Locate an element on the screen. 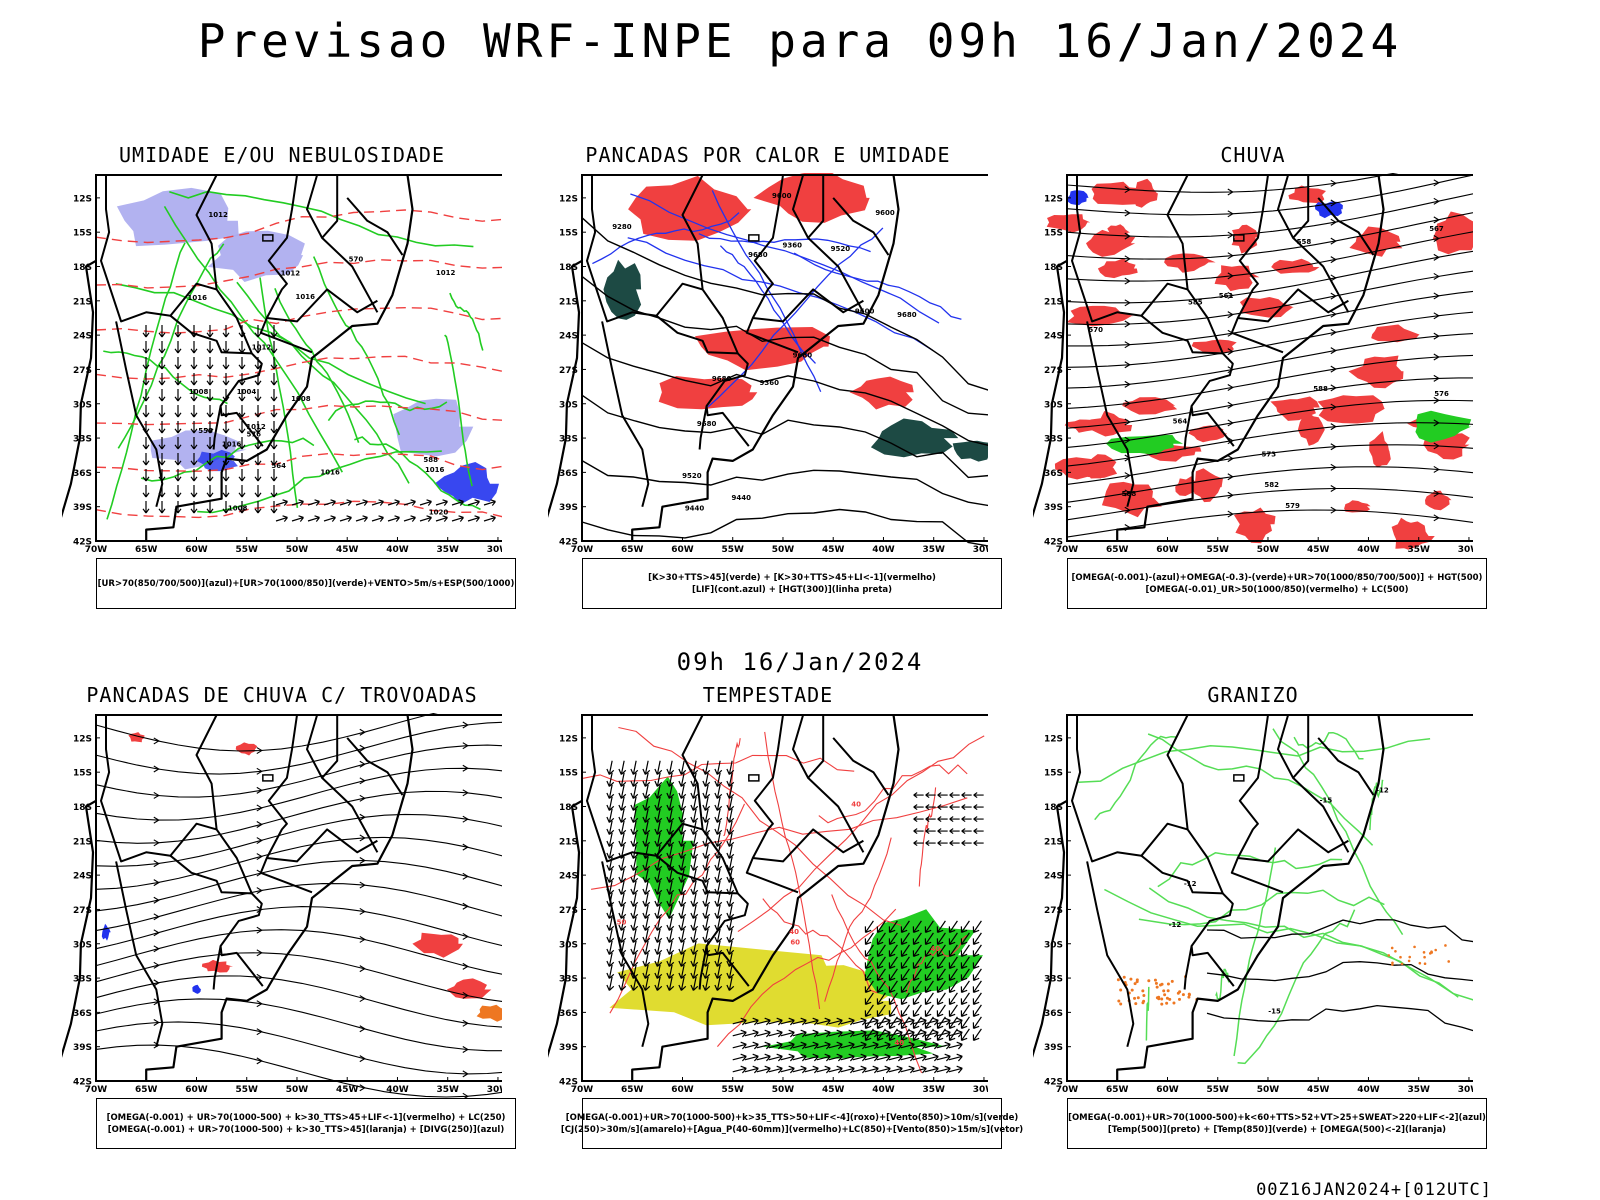  omega-strong-area is located at coordinates (1443, 426).